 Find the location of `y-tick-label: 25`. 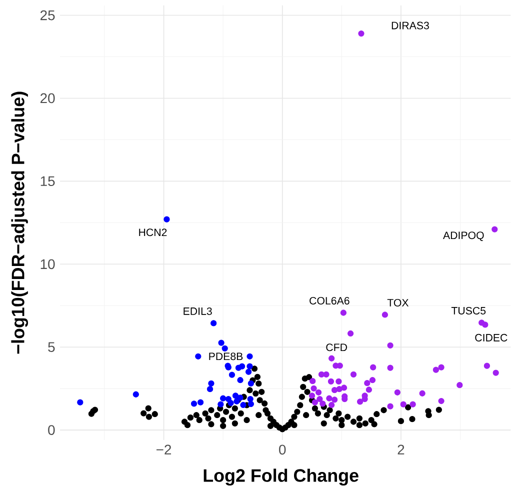

y-tick-label: 25 is located at coordinates (47, 15).